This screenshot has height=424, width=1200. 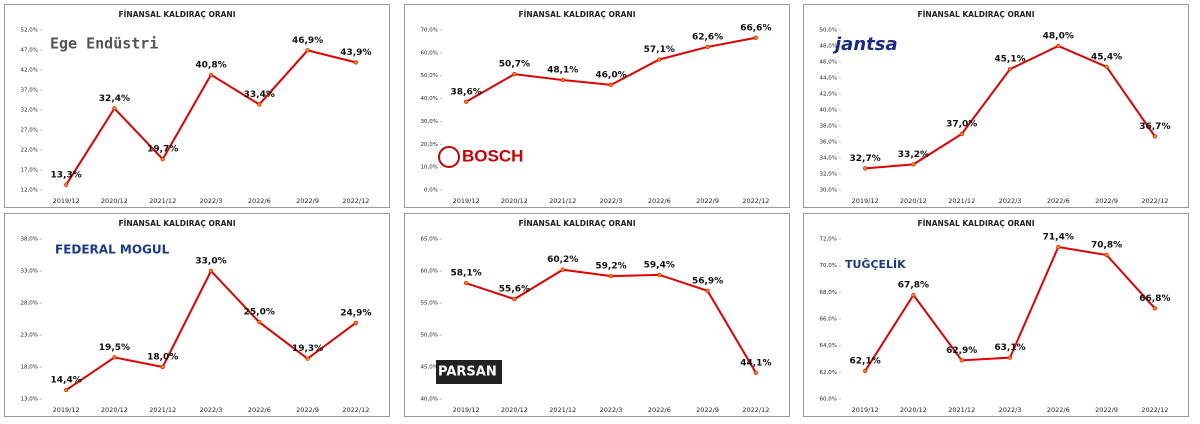 I want to click on y-tick-label: 65,0%, so click(x=429, y=240).